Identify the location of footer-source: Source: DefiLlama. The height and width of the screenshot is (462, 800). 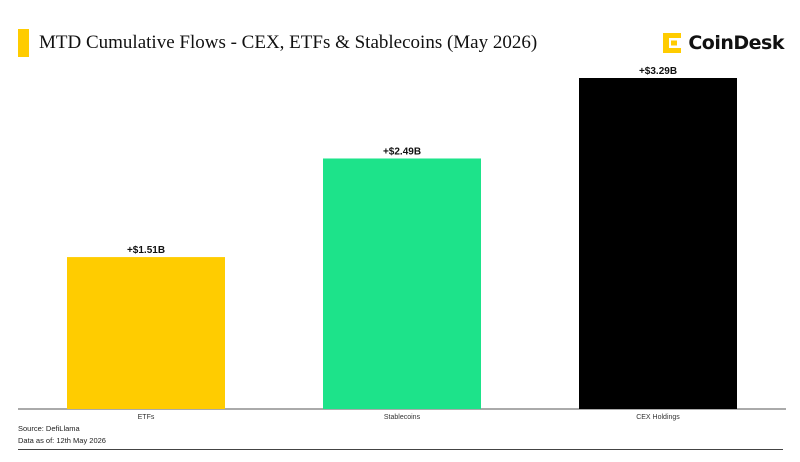
(49, 428).